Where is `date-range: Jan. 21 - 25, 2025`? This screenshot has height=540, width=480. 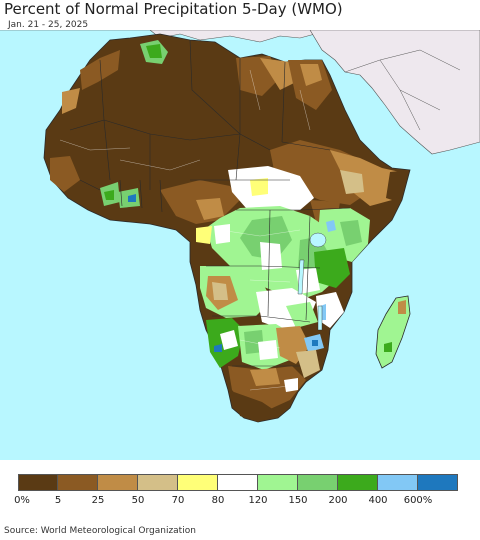 date-range: Jan. 21 - 25, 2025 is located at coordinates (48, 25).